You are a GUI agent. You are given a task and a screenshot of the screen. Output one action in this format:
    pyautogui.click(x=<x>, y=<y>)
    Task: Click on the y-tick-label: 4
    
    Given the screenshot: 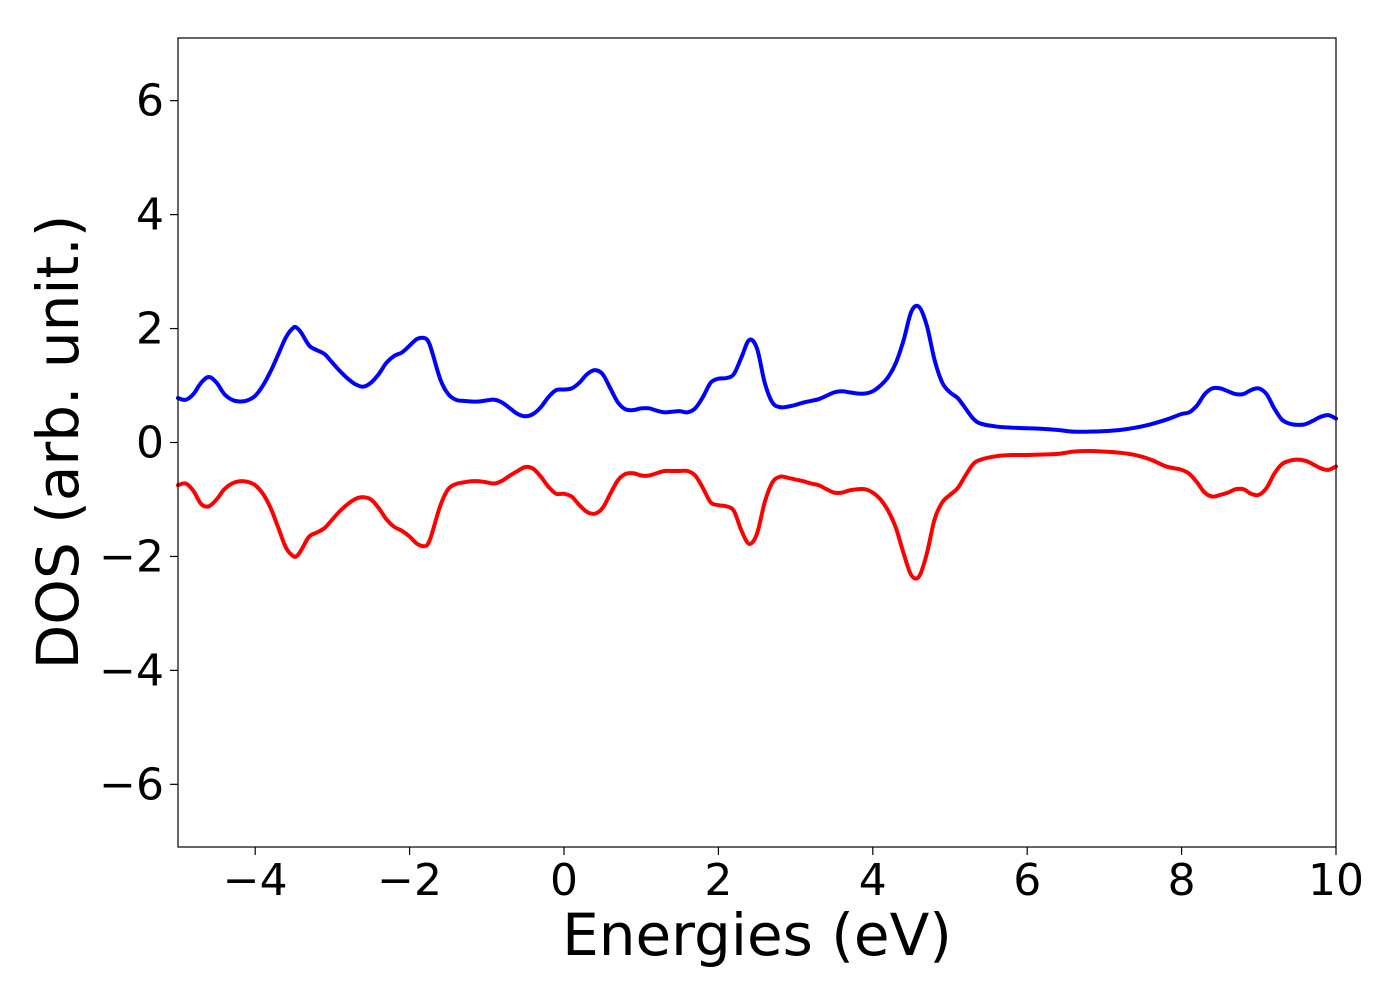 What is the action you would take?
    pyautogui.click(x=150, y=215)
    